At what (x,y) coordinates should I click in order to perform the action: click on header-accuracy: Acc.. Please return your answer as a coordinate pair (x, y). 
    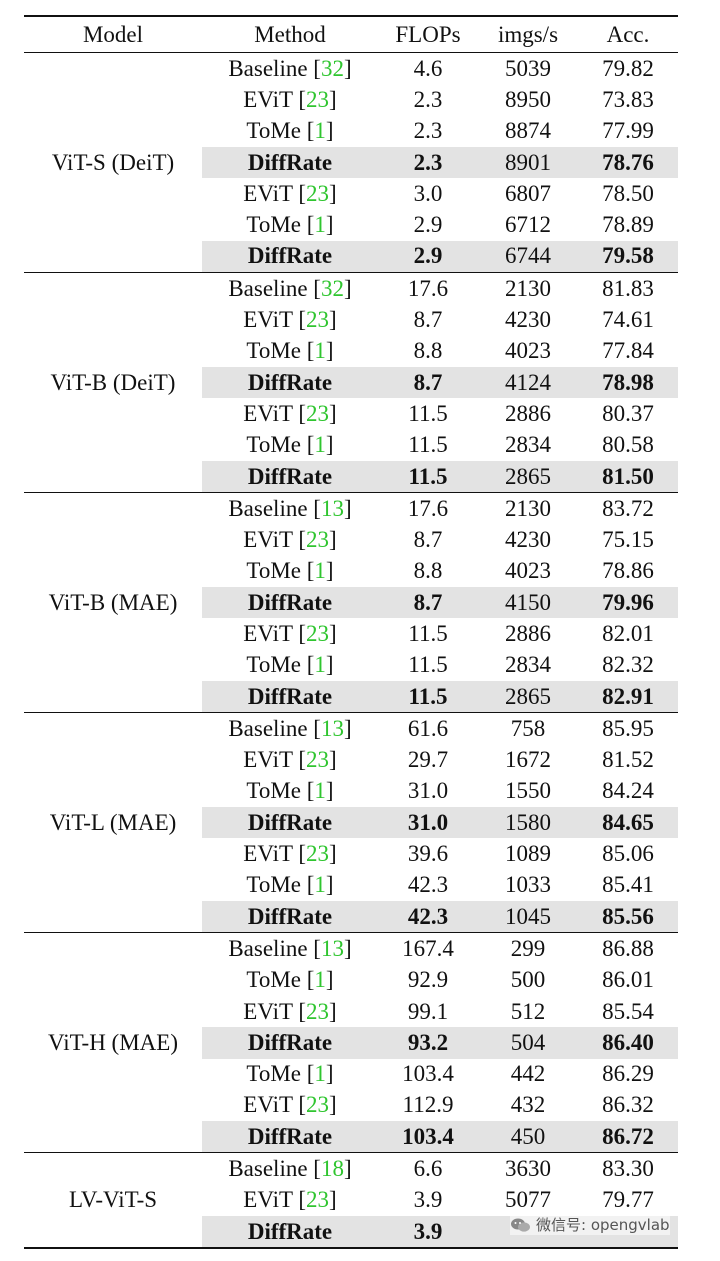
    Looking at the image, I should click on (628, 34).